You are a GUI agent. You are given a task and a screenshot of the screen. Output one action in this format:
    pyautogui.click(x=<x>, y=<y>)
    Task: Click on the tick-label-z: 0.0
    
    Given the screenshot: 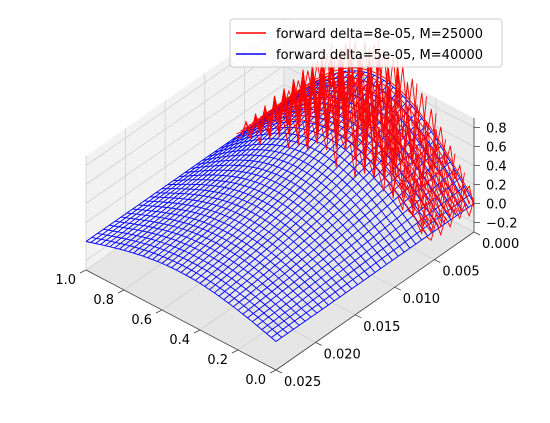 What is the action you would take?
    pyautogui.click(x=496, y=205)
    